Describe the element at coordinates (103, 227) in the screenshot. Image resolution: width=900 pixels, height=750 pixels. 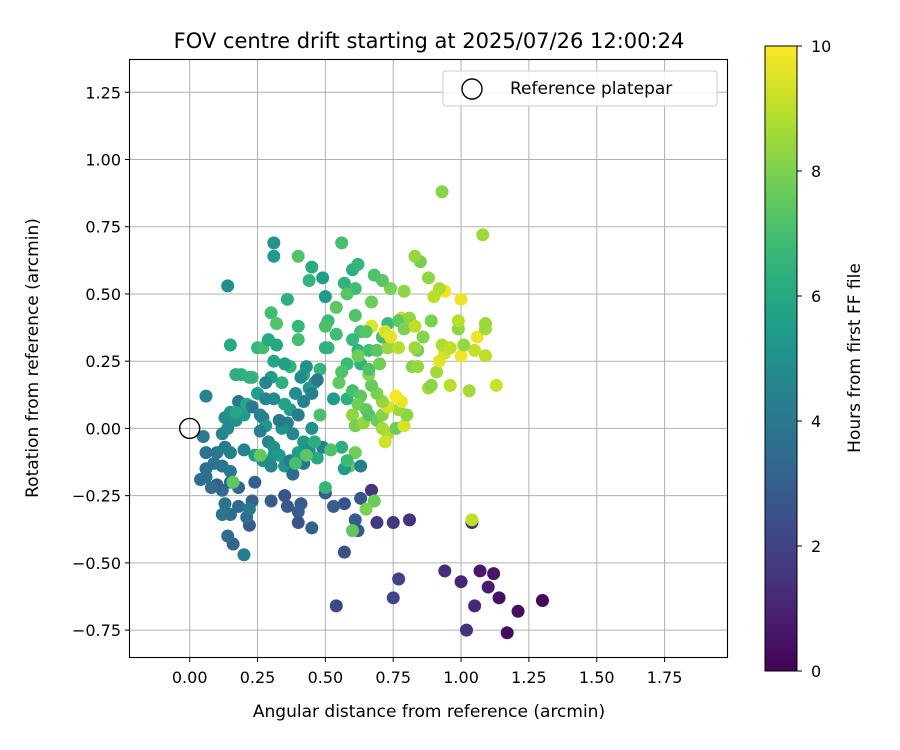
I see `y-tick-label: 0.75` at that location.